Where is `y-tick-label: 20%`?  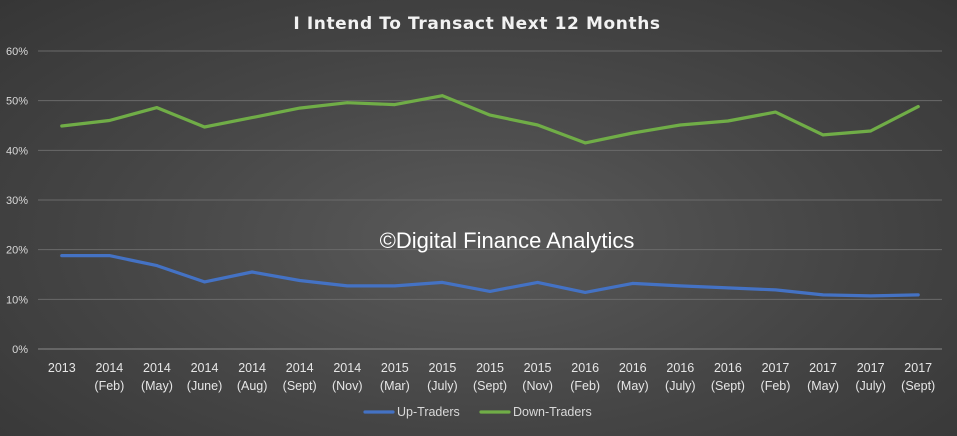 y-tick-label: 20% is located at coordinates (17, 251).